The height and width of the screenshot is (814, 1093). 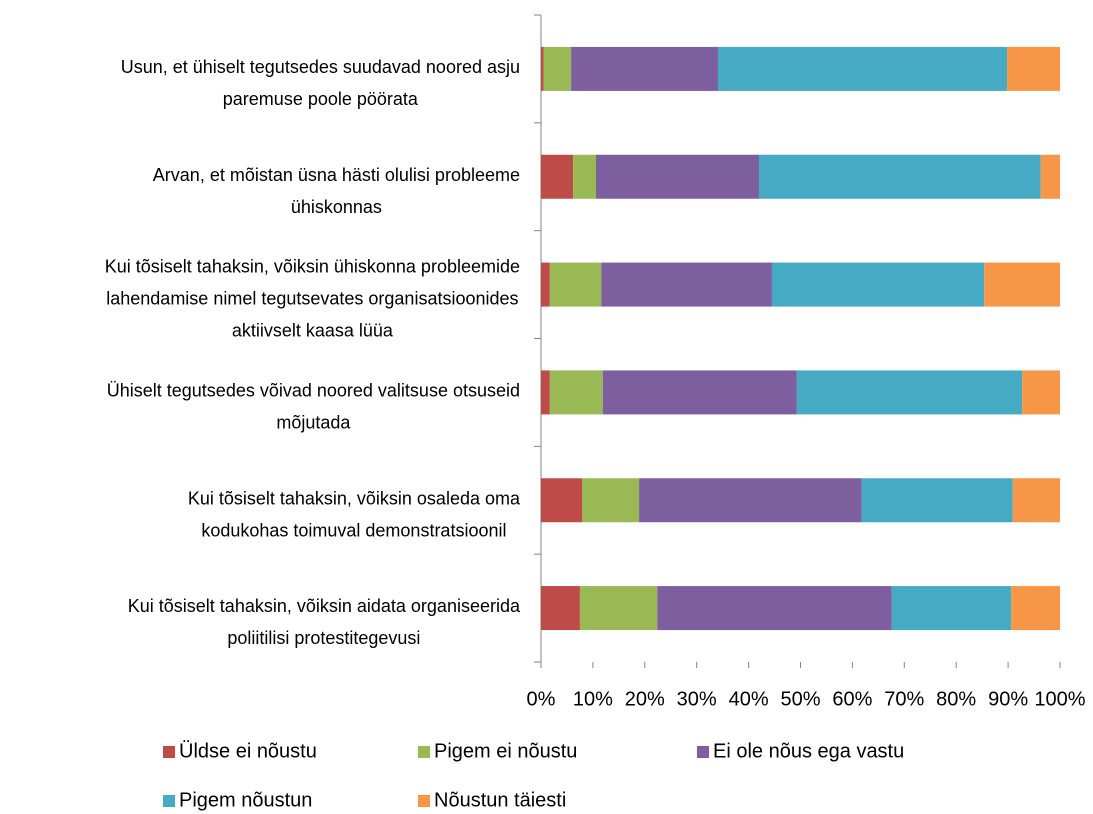 What do you see at coordinates (800, 699) in the screenshot?
I see `x-tick-label: 50%` at bounding box center [800, 699].